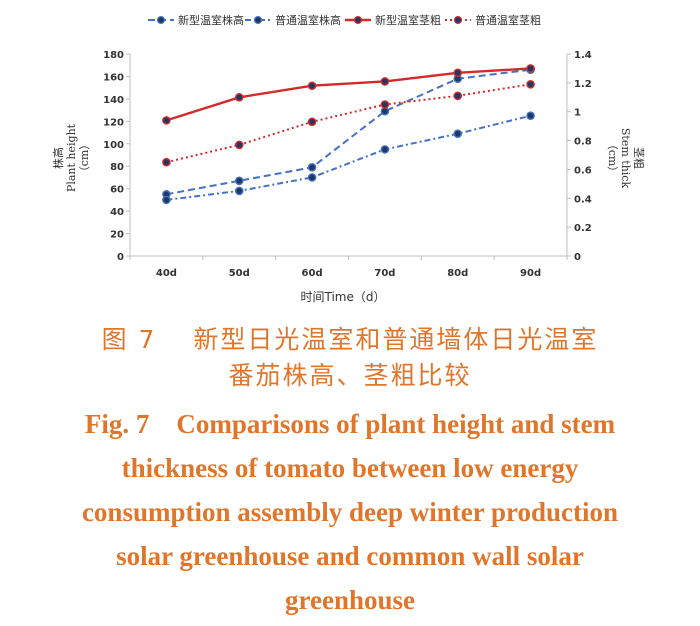 This screenshot has height=626, width=700. I want to click on y-left-tick-label: 120, so click(113, 122).